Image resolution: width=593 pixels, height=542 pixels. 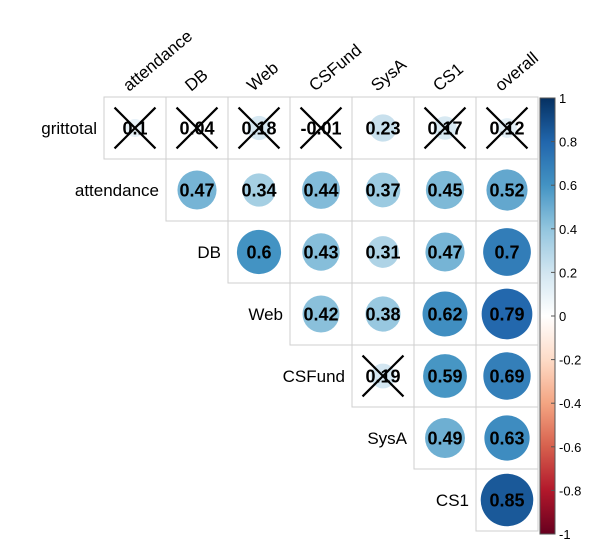 What do you see at coordinates (196, 80) in the screenshot?
I see `column-label-db: DB` at bounding box center [196, 80].